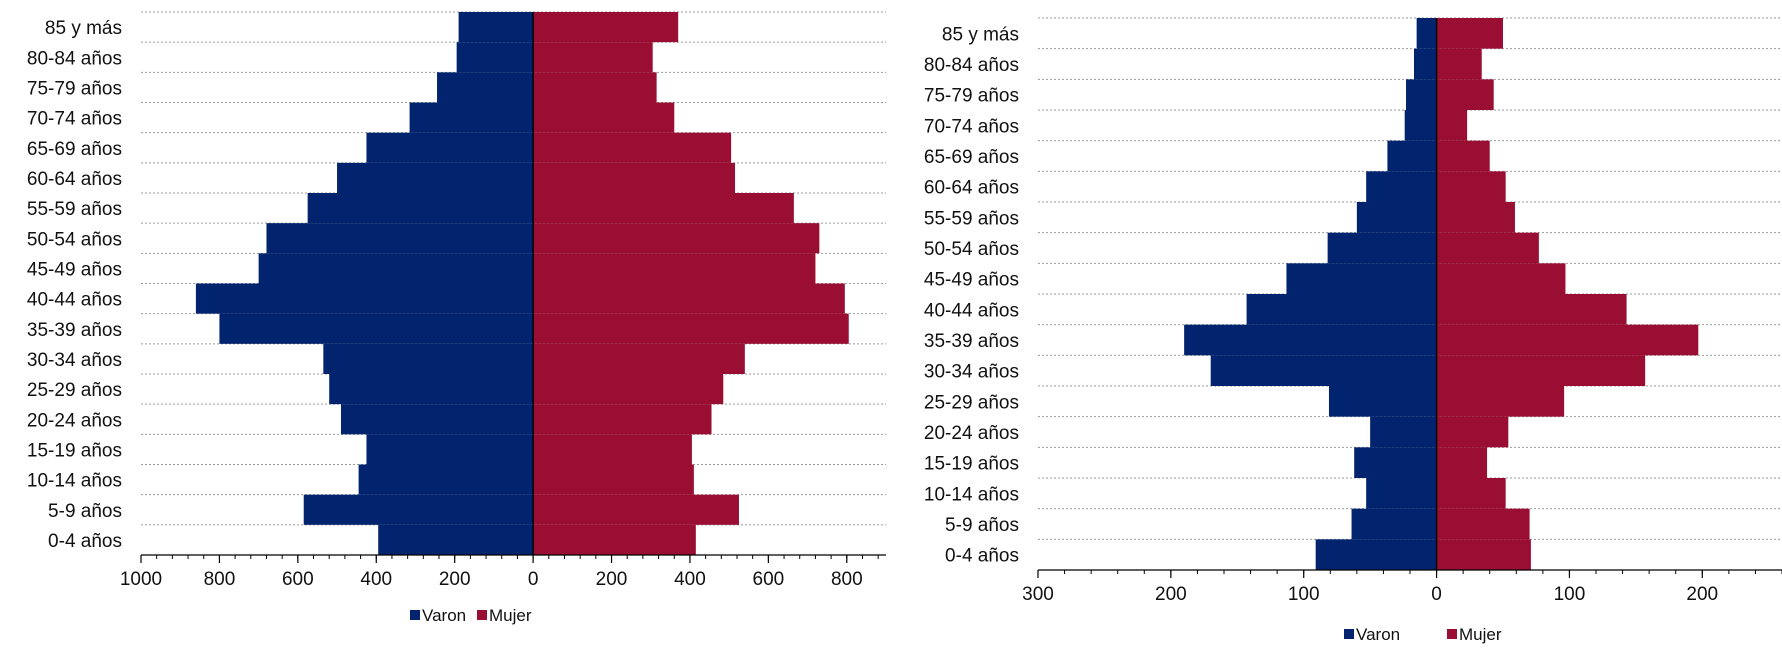 The height and width of the screenshot is (648, 1782). Describe the element at coordinates (74, 58) in the screenshot. I see `category-label: 80-84 años` at that location.